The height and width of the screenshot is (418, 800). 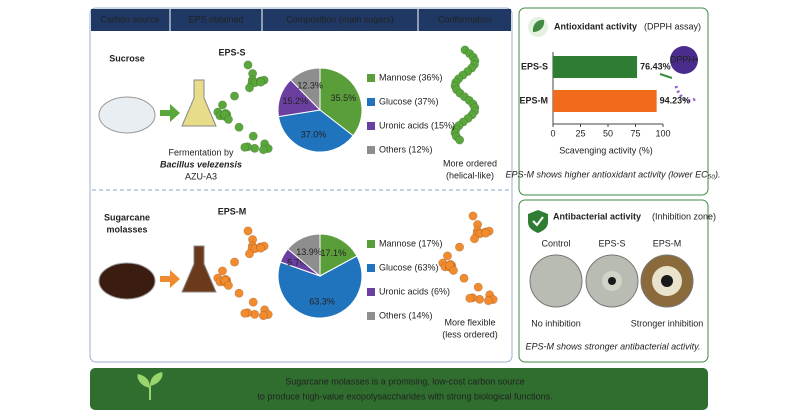 I want to click on x-axis-label: Scavenging activity (%), so click(x=606, y=150).